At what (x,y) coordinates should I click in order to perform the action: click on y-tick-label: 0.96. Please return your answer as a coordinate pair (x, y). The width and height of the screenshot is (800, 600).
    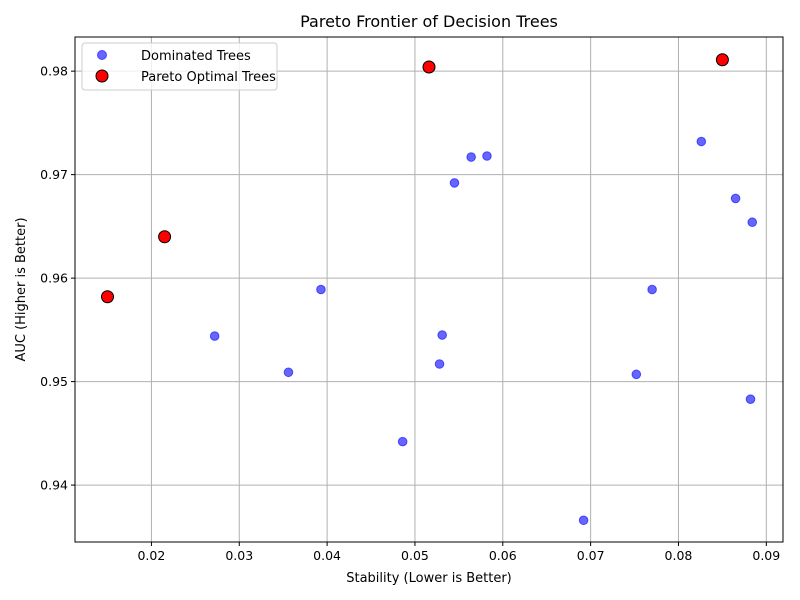
    Looking at the image, I should click on (54, 278).